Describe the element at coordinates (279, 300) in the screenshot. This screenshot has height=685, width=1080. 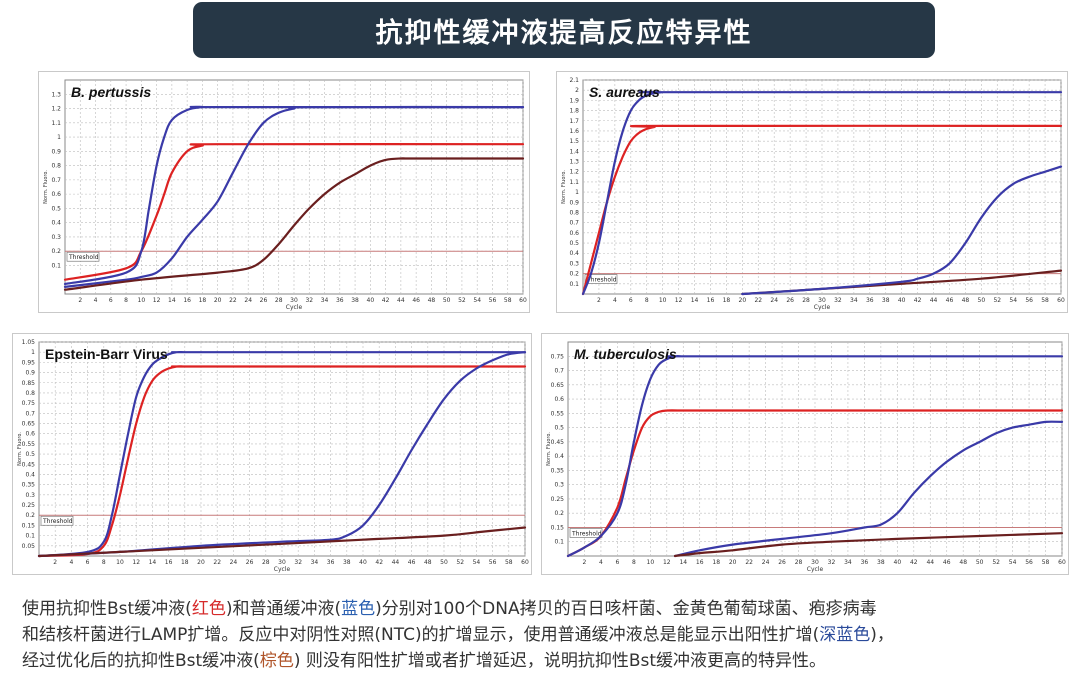
I see `x-tick-label: 28` at that location.